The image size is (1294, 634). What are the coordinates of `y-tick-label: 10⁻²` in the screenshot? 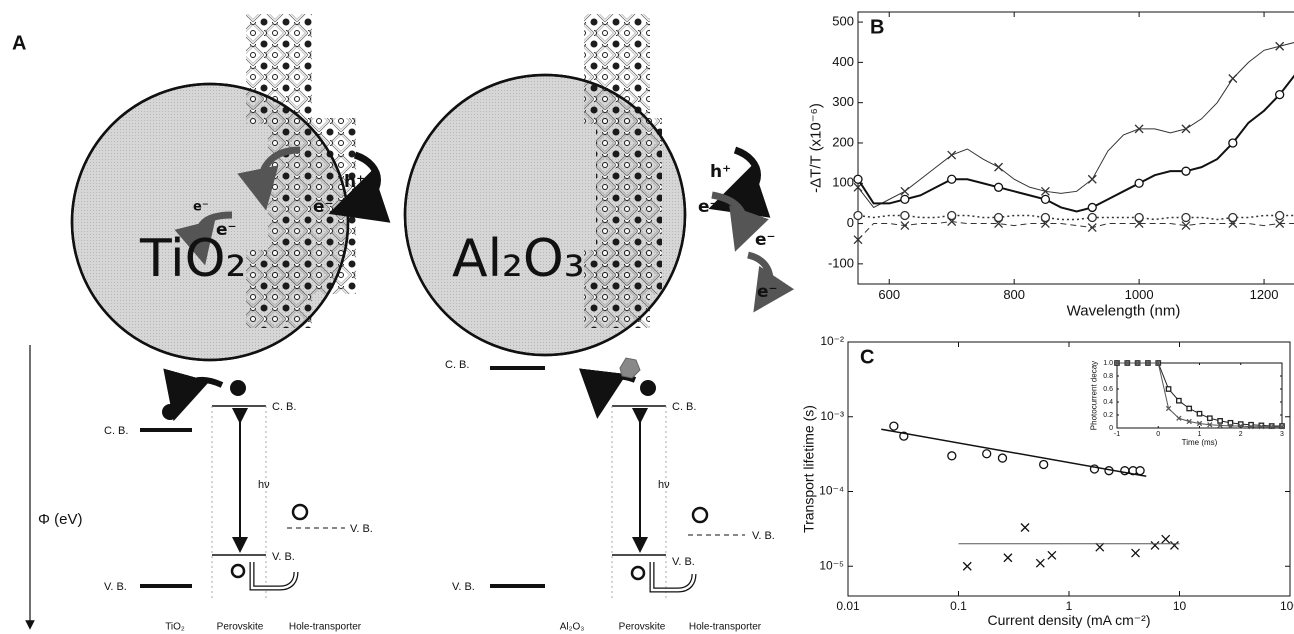 It's located at (832, 341).